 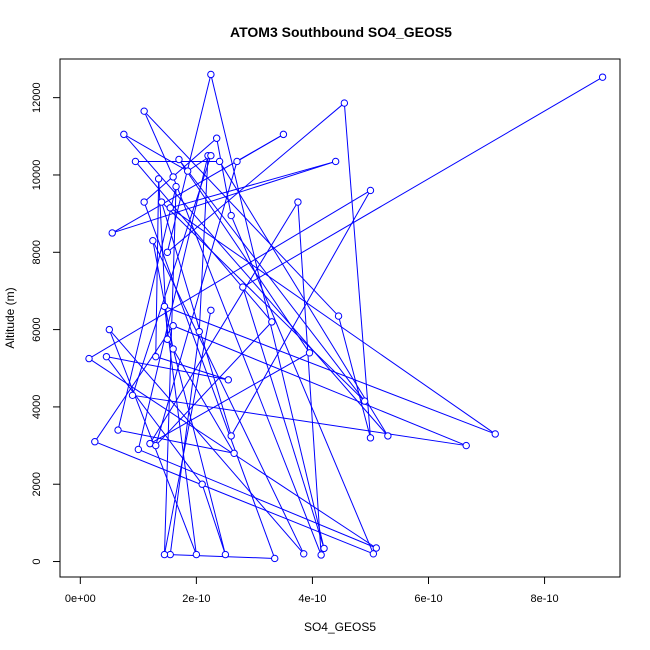 I want to click on x-tick-label: 6e-10, so click(x=428, y=599).